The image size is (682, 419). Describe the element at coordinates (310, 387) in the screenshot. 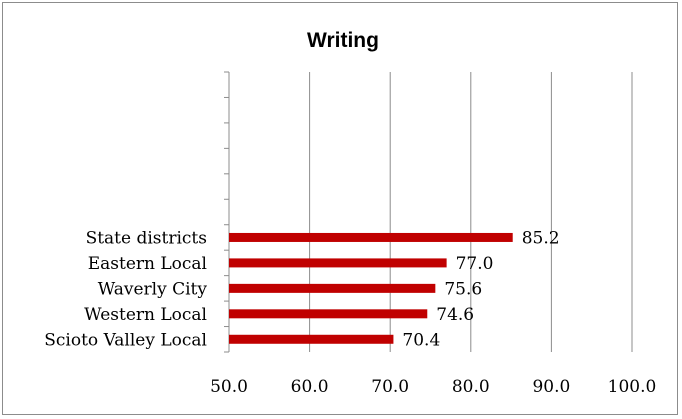

I see `x-tick-label: 60.0` at that location.